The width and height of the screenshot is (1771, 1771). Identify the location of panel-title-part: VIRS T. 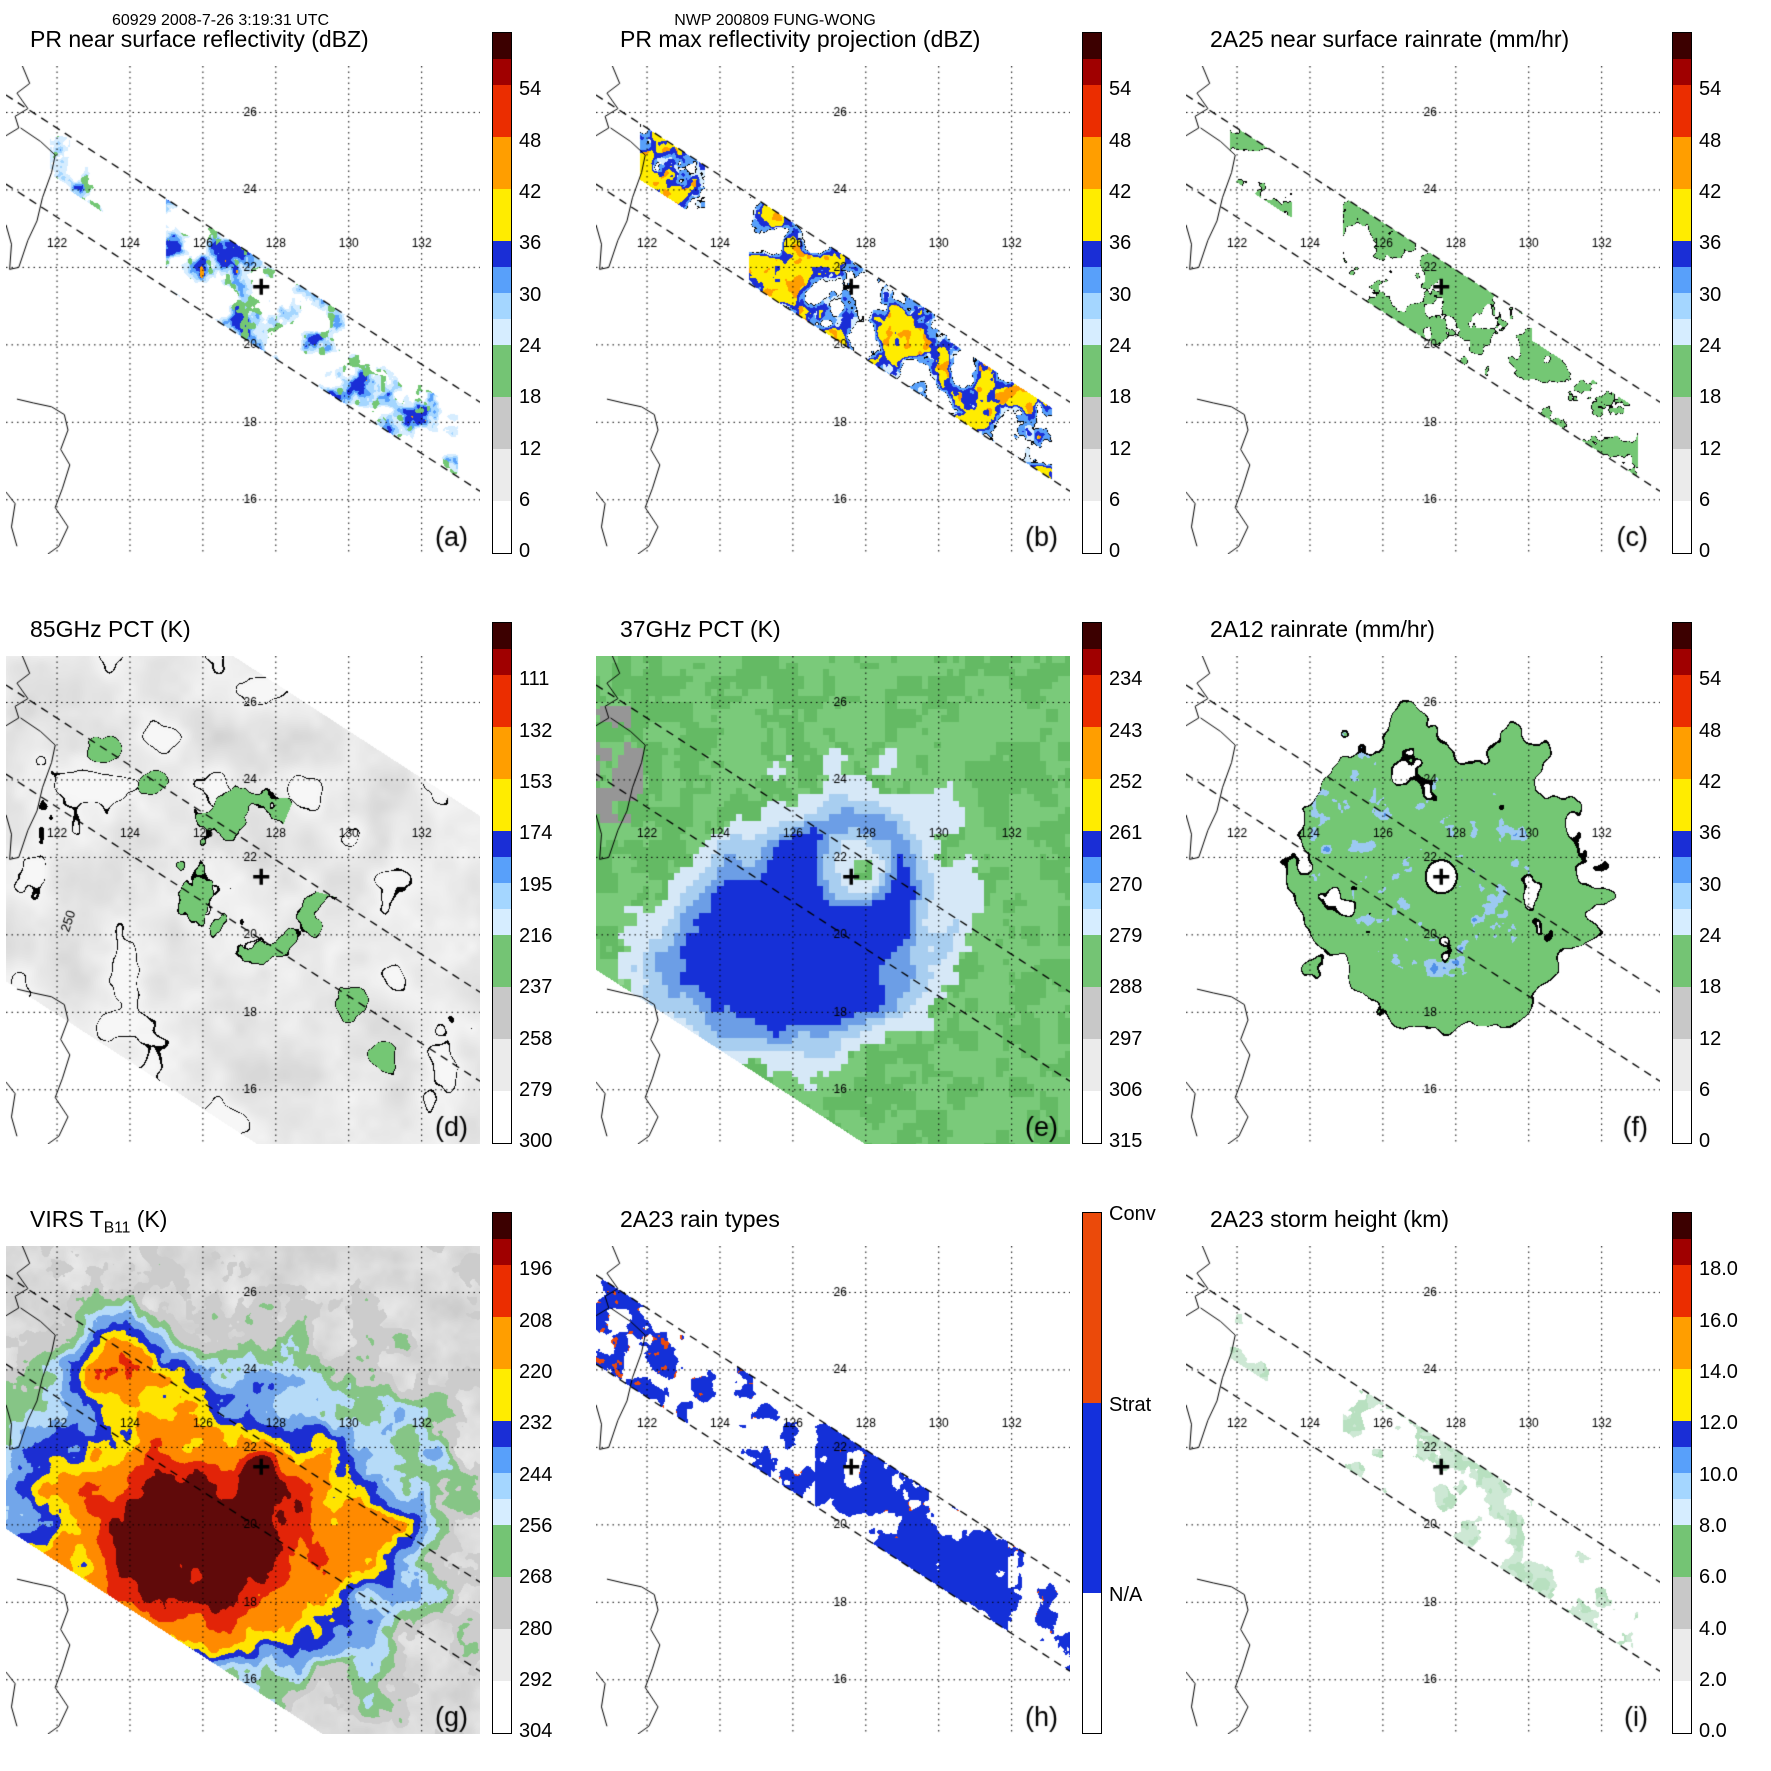
(67, 1219).